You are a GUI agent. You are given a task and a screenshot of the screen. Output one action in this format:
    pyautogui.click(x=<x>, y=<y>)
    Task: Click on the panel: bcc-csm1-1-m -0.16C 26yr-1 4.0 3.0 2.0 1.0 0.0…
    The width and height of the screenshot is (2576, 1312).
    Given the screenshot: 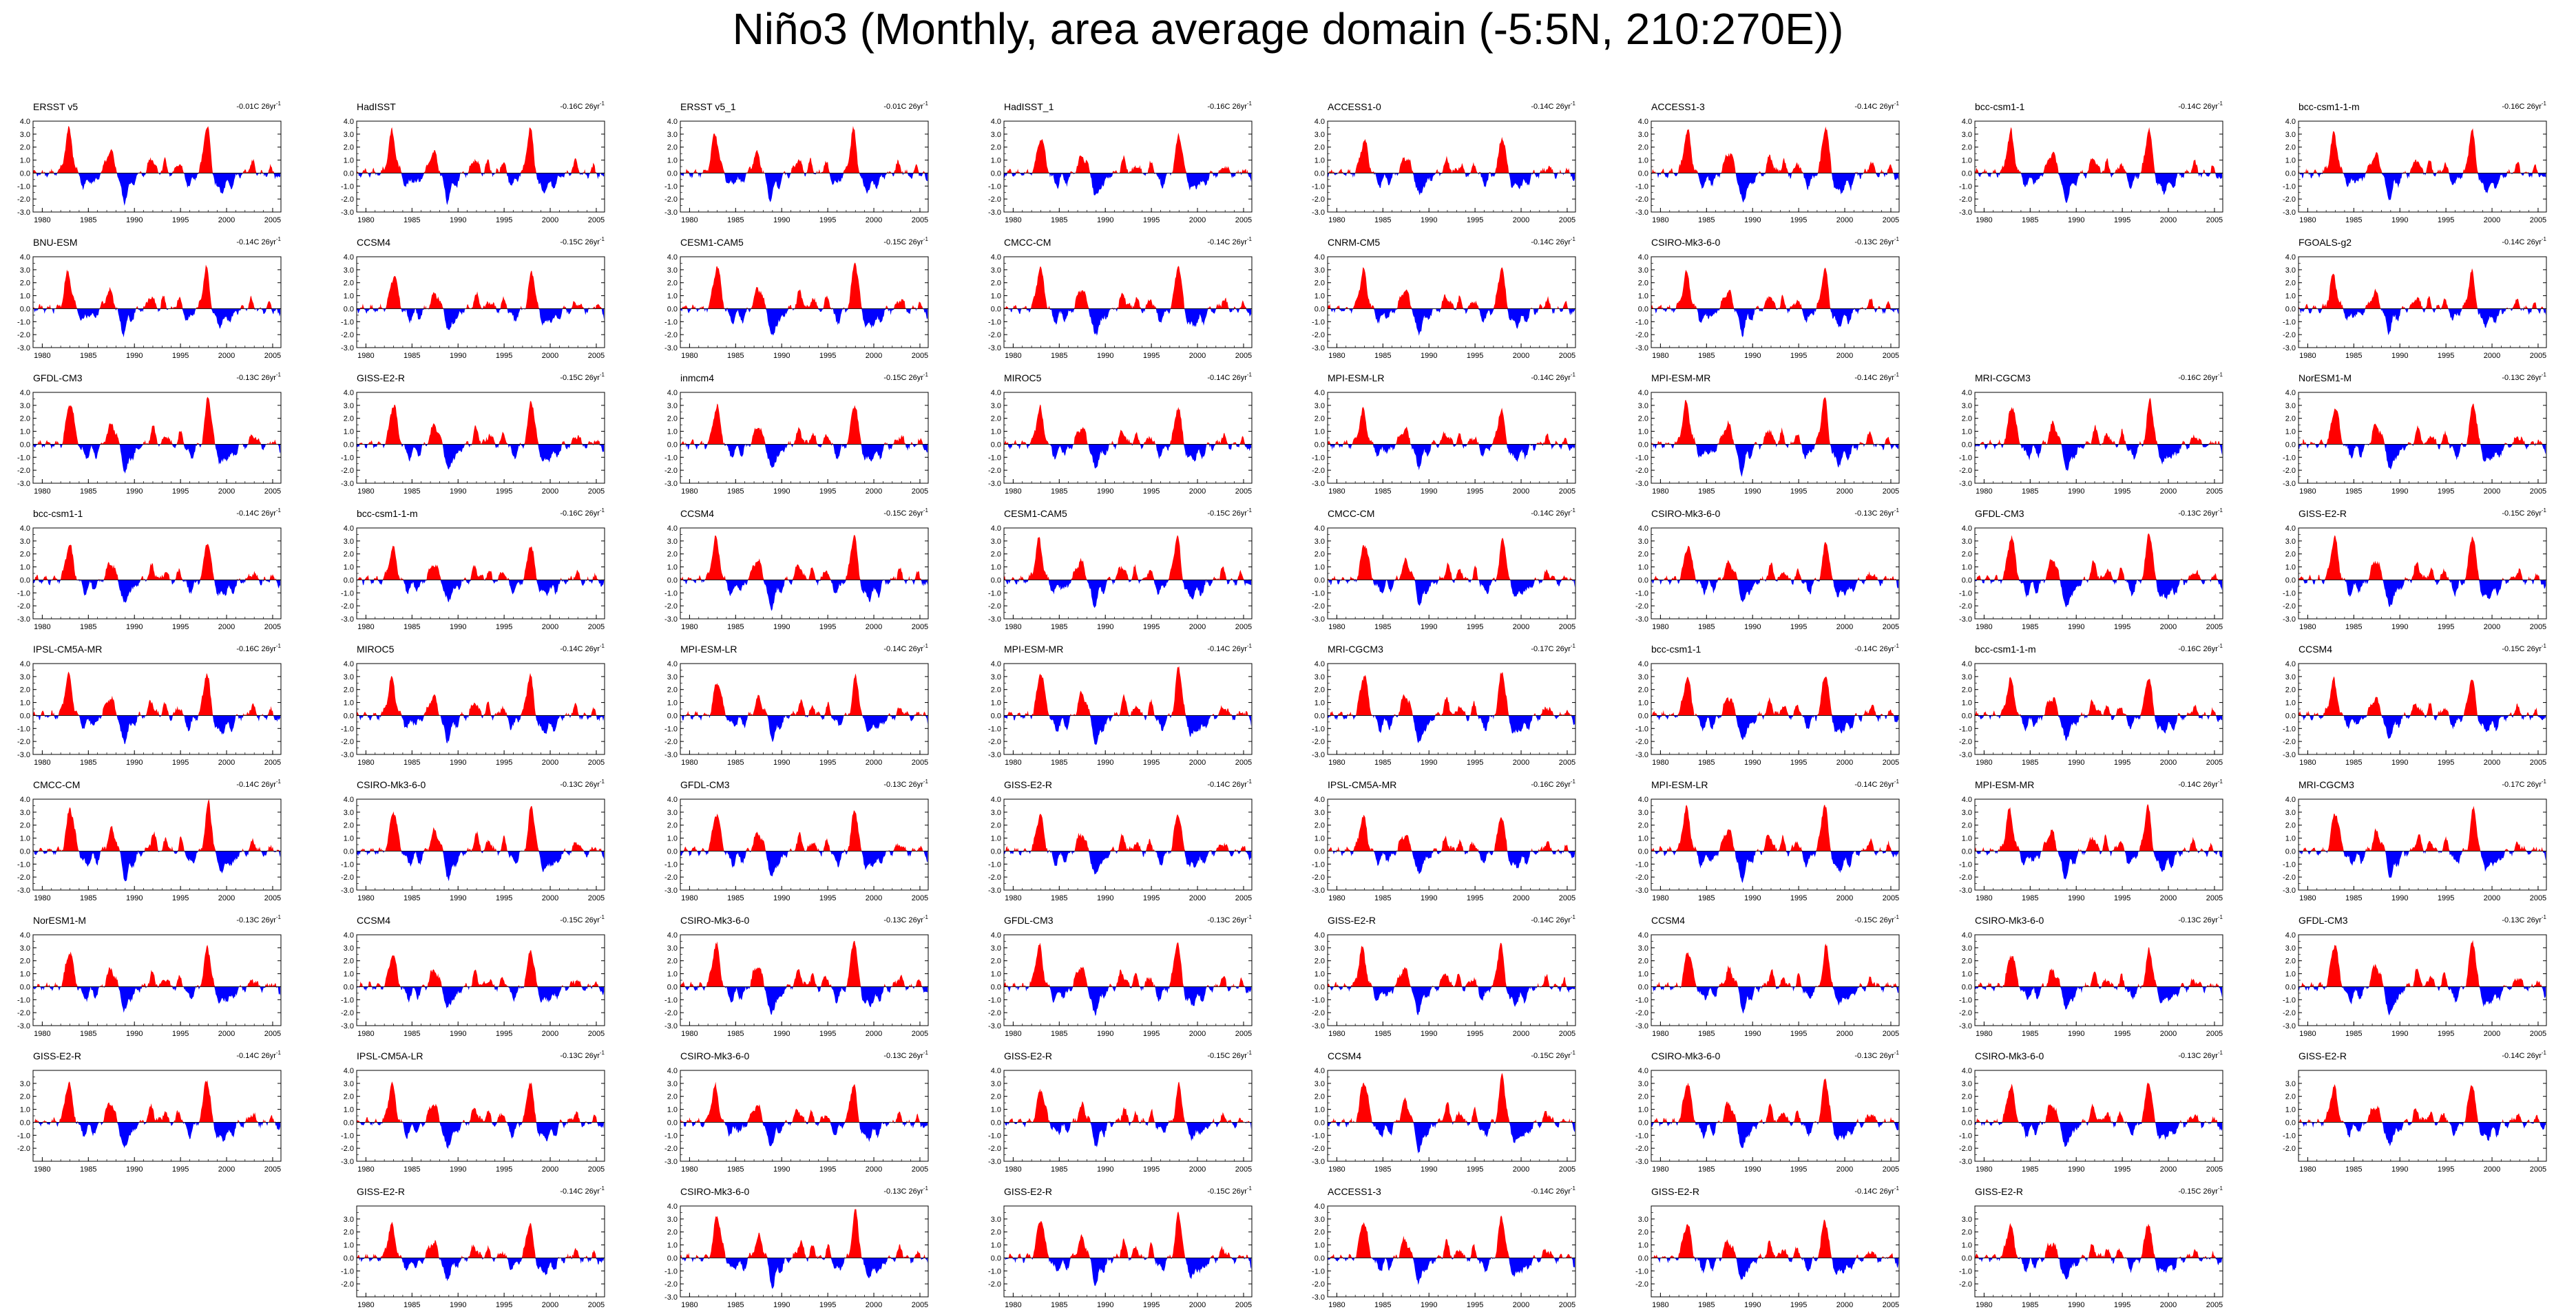 What is the action you would take?
    pyautogui.click(x=473, y=569)
    